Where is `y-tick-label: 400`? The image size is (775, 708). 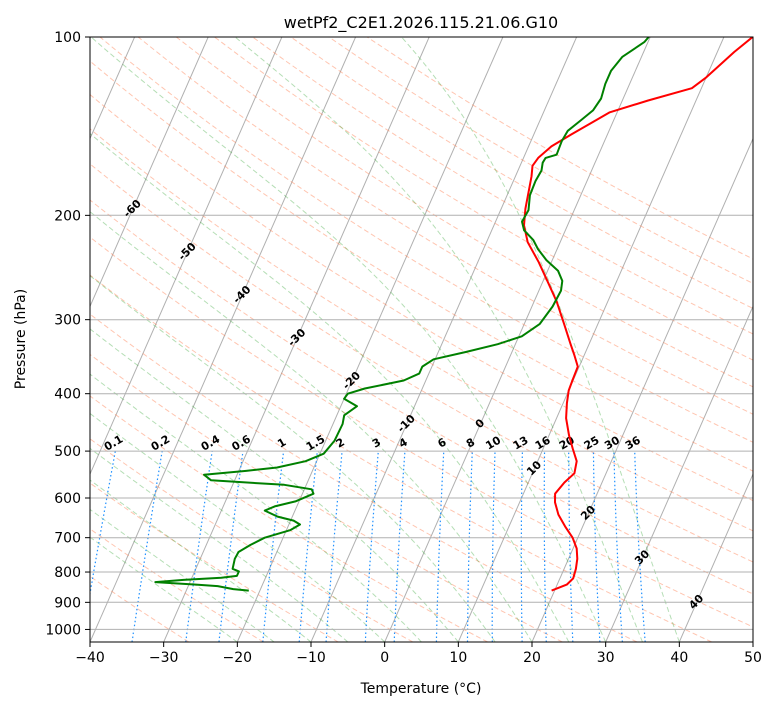
y-tick-label: 400 is located at coordinates (67, 395).